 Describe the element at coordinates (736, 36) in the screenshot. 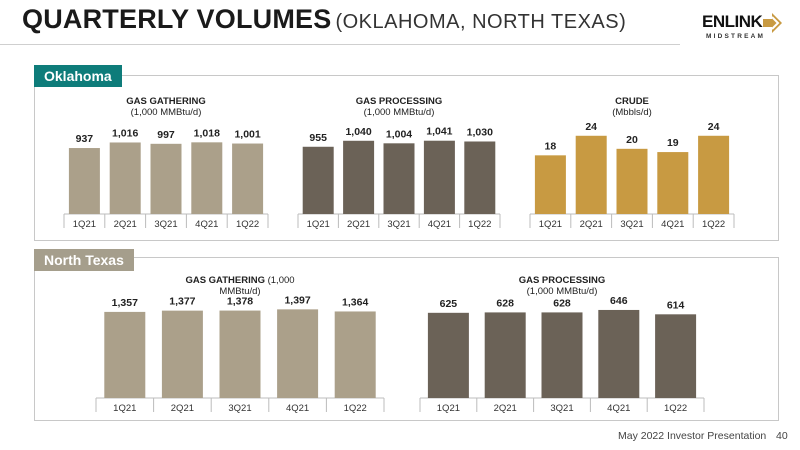

I see `logo-subtext: MIDSTREAM` at that location.